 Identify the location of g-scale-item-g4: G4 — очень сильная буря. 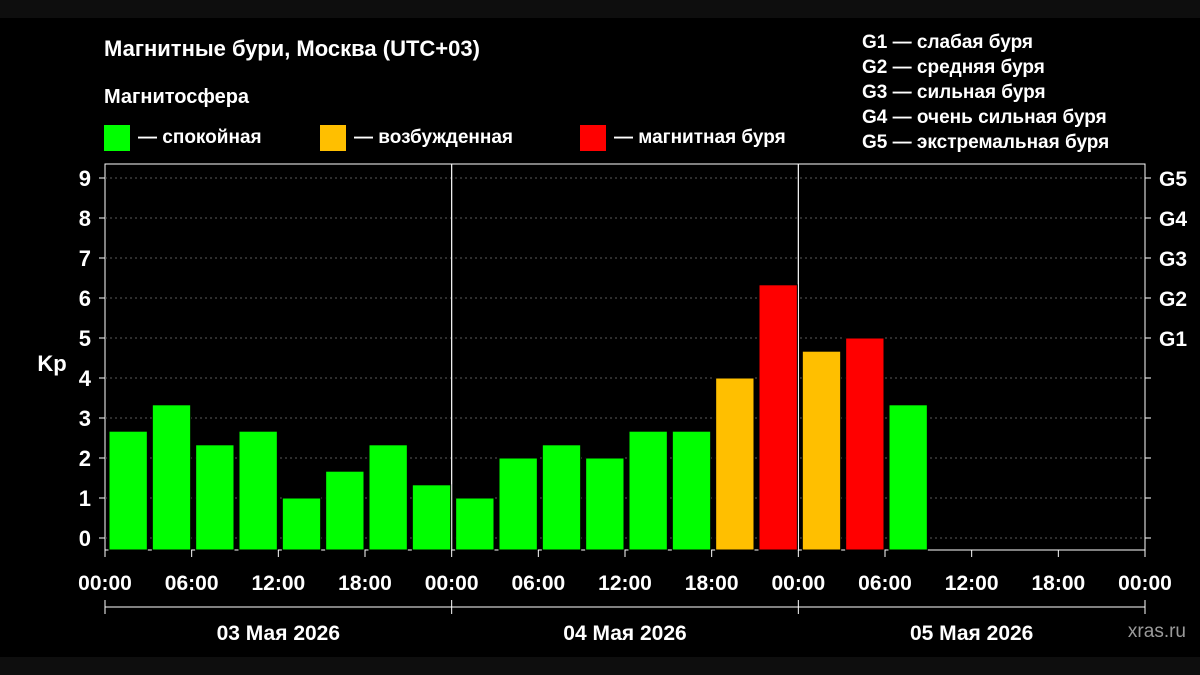
(984, 117).